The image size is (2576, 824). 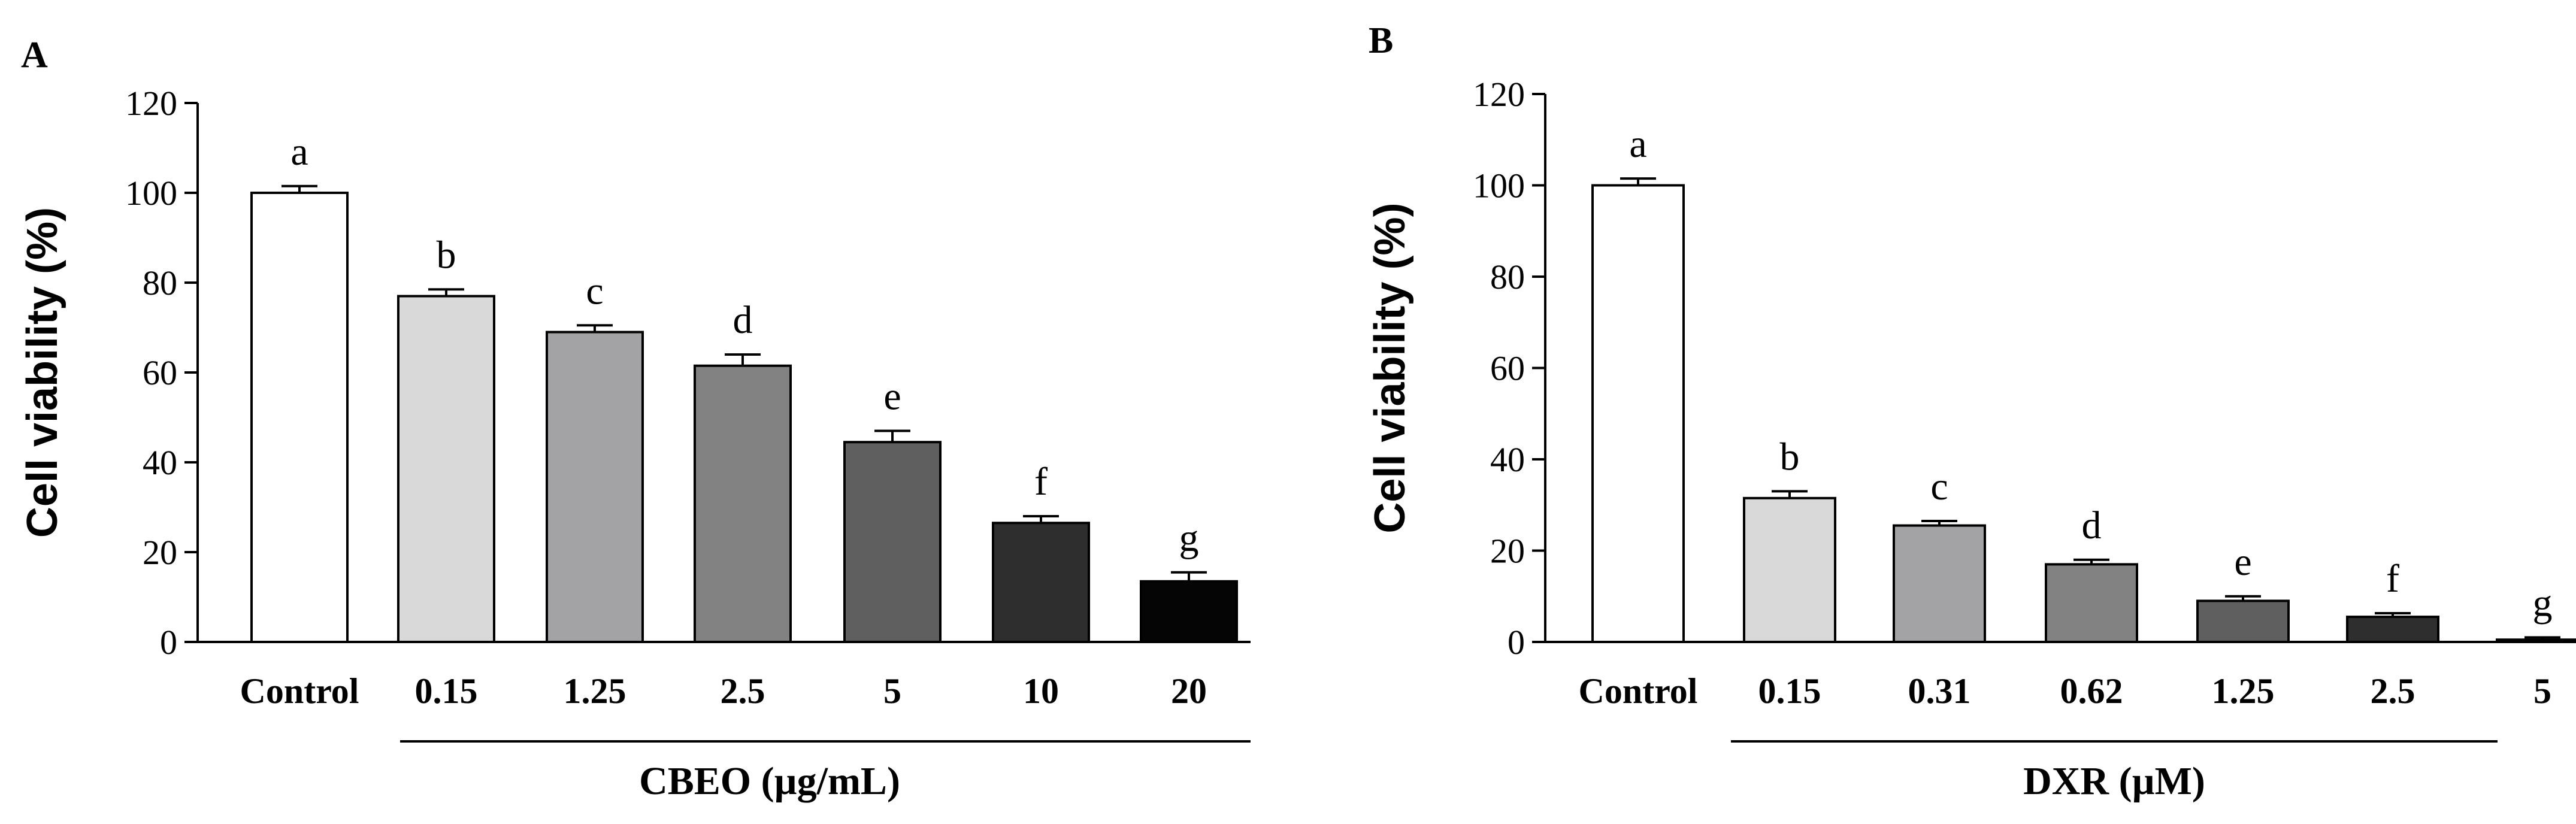 I want to click on panel-b-bar-1.25, so click(x=2243, y=621).